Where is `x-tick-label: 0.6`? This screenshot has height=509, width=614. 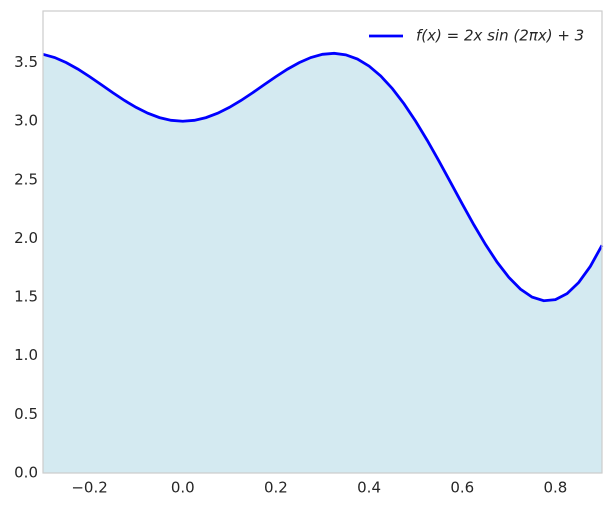 x-tick-label: 0.6 is located at coordinates (462, 488).